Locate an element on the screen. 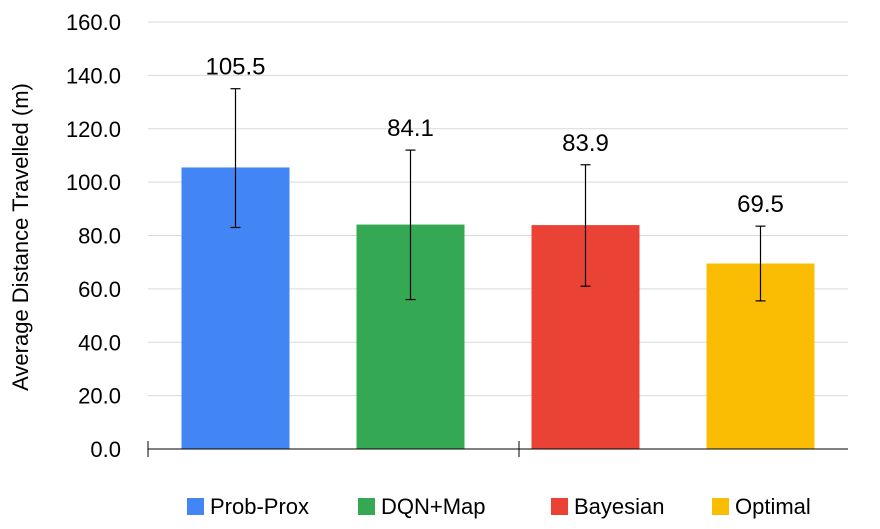 The width and height of the screenshot is (880, 529). legend-item: Prob-Prox is located at coordinates (248, 506).